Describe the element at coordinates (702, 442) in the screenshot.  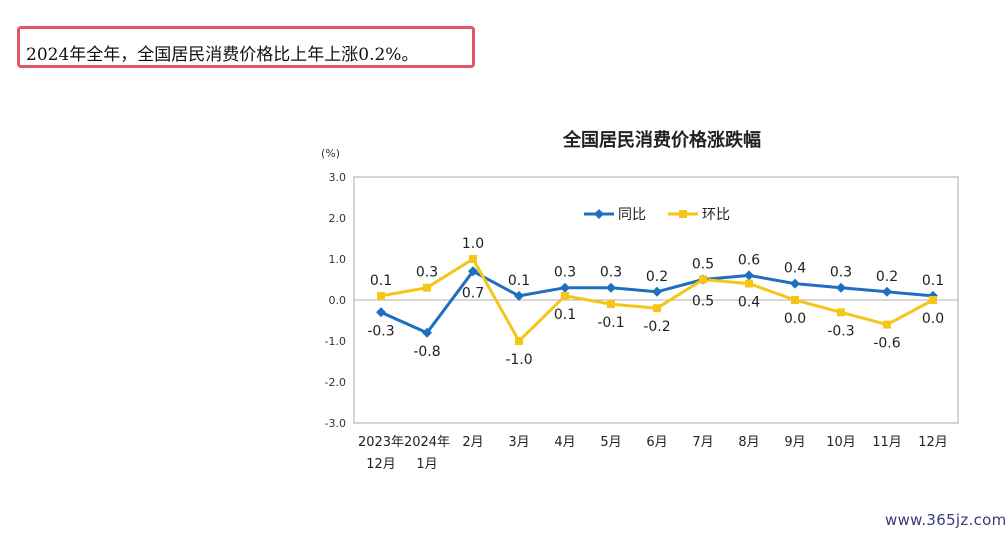
I see `x-tick-label: 7月` at that location.